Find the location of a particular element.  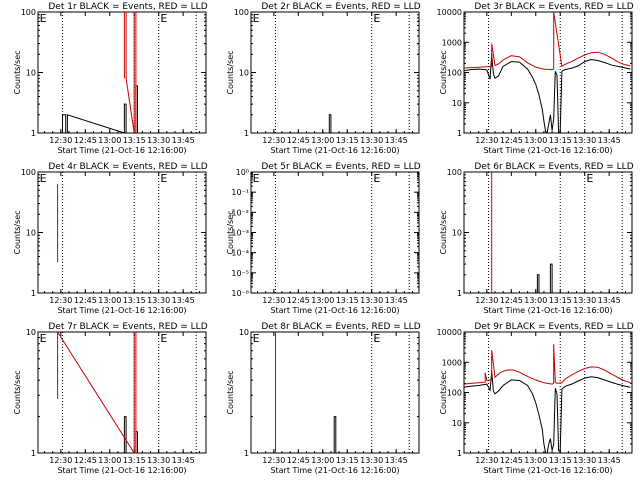

y-tick-label: 1000 is located at coordinates (452, 42).